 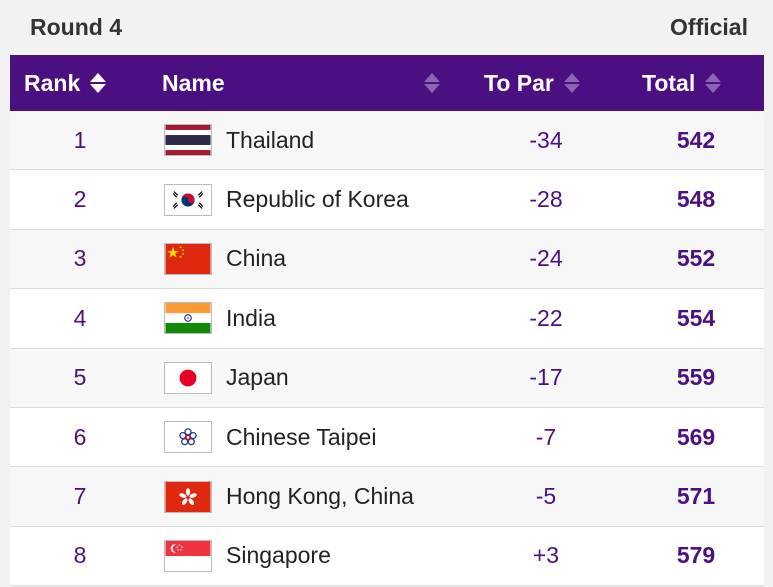 What do you see at coordinates (80, 139) in the screenshot?
I see `rank-cell: 1` at bounding box center [80, 139].